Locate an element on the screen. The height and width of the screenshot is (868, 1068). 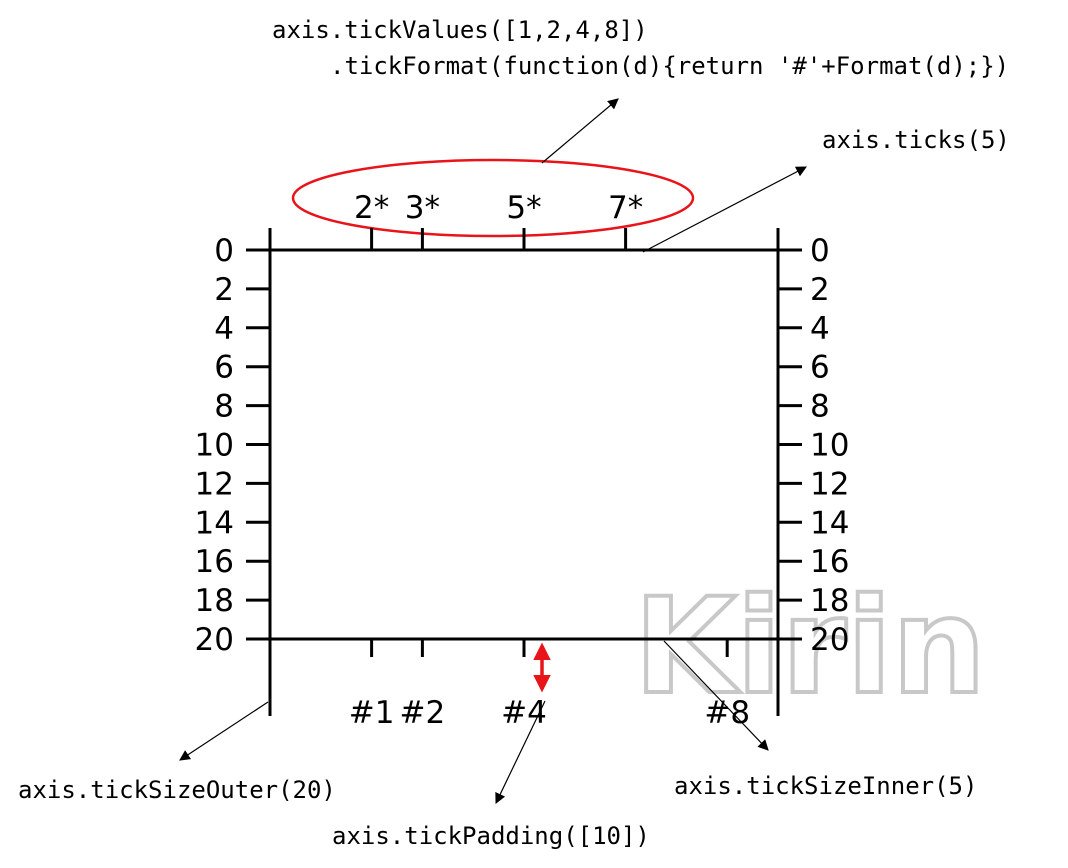
left-tick-label: 14 is located at coordinates (214, 523).